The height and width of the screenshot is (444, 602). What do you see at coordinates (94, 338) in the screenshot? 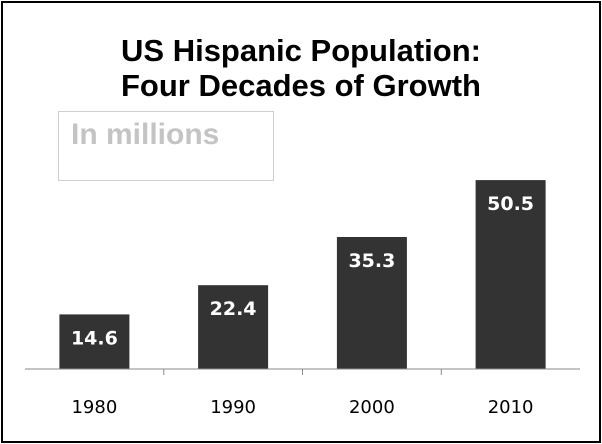
I see `bar-value-label-1980: 14.6` at bounding box center [94, 338].